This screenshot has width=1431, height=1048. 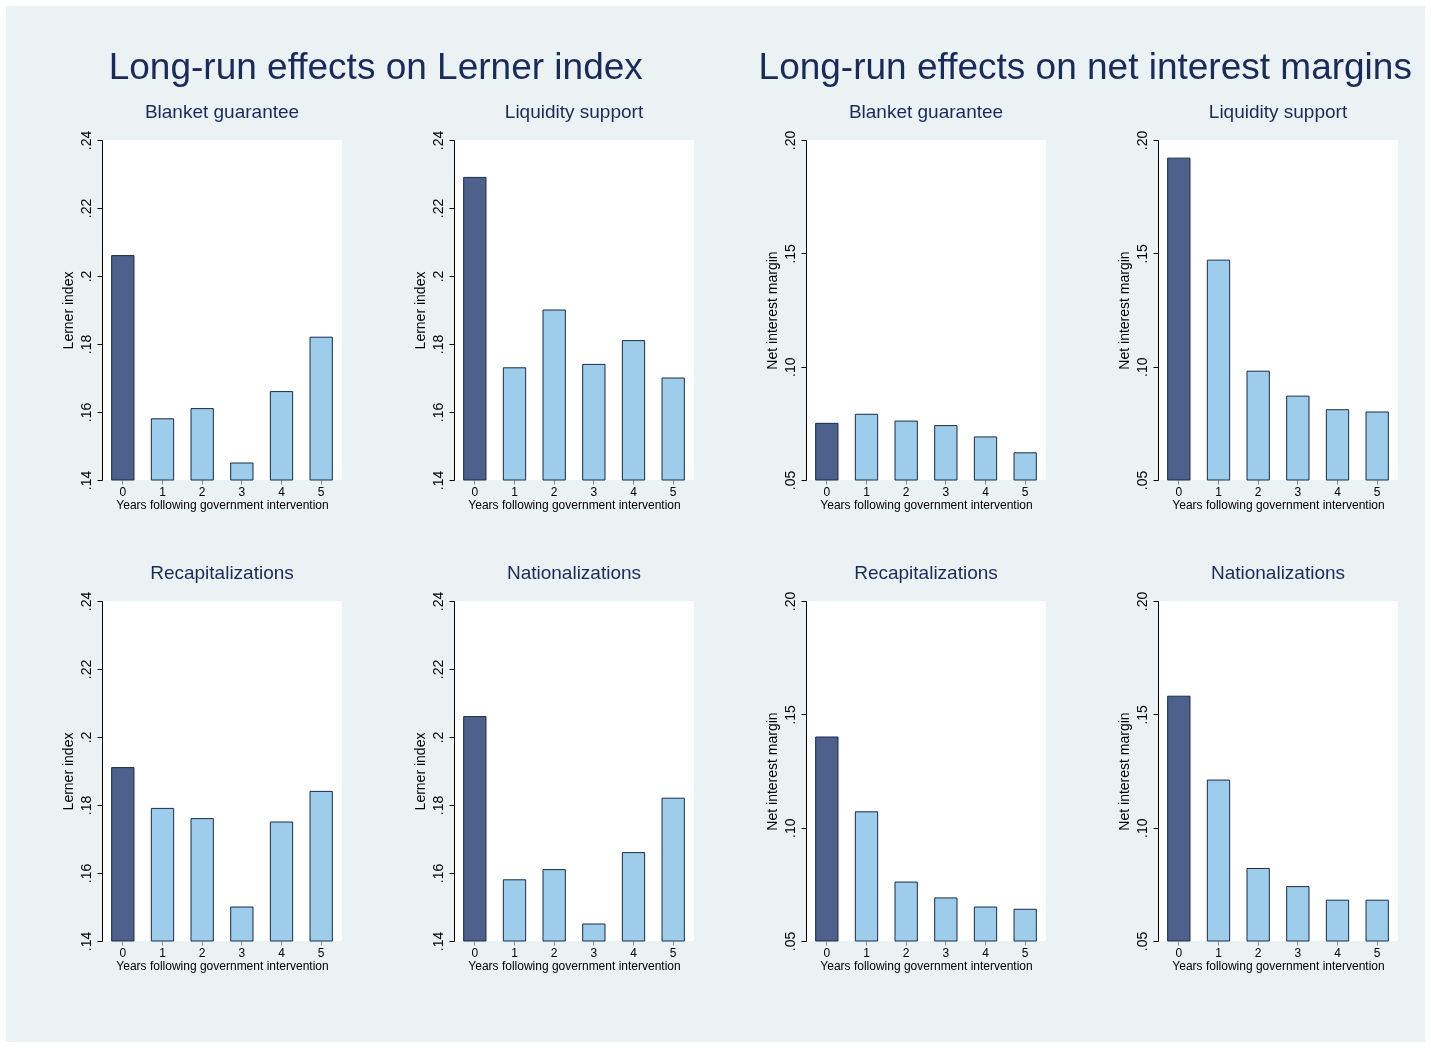 What do you see at coordinates (1085, 67) in the screenshot?
I see `text: Long-run effects on net interest margins` at bounding box center [1085, 67].